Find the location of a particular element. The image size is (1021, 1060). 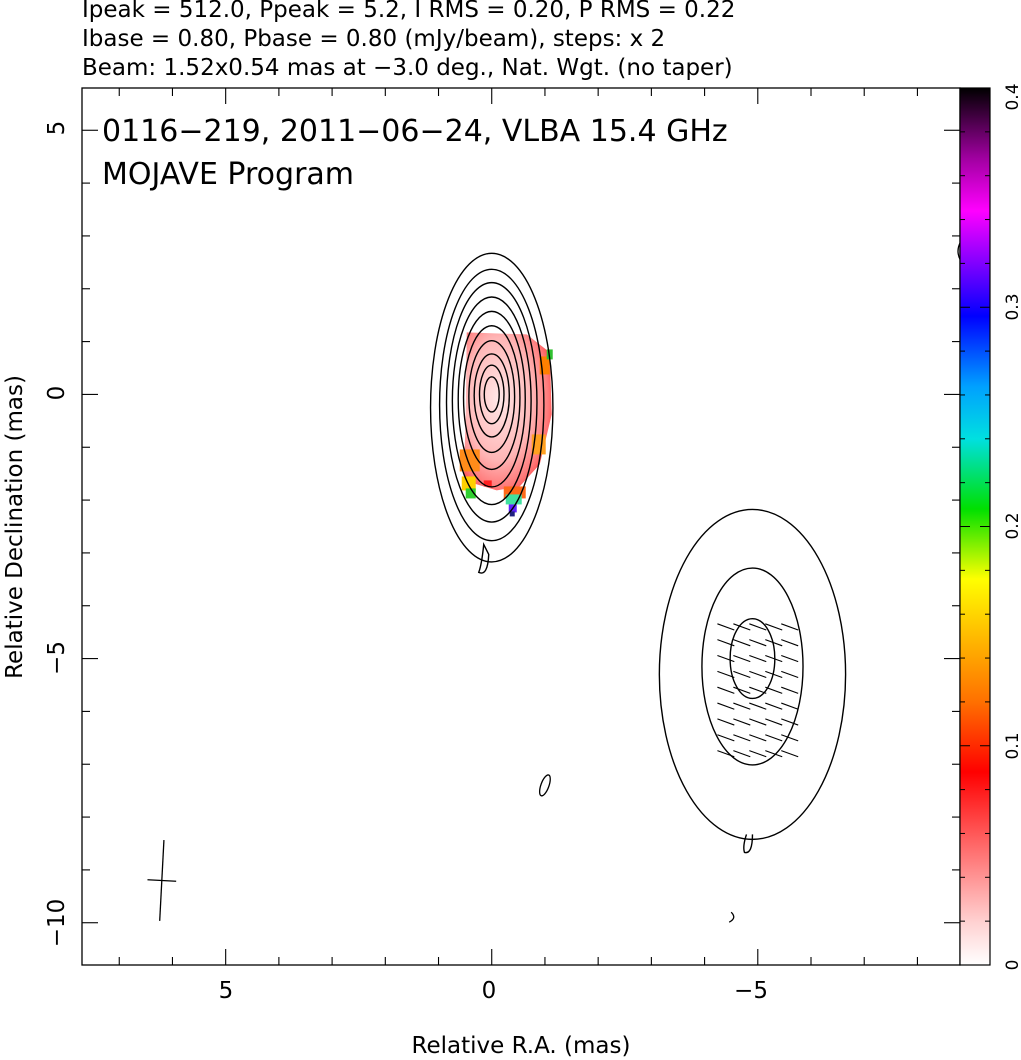

colorbar-ticks is located at coordinates (975, 526).